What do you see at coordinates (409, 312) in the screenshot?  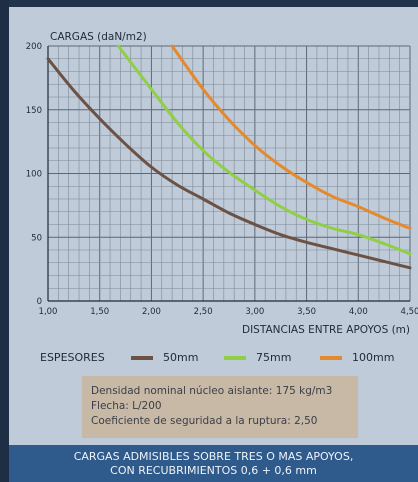 I see `x-tick-label: 4,50` at bounding box center [409, 312].